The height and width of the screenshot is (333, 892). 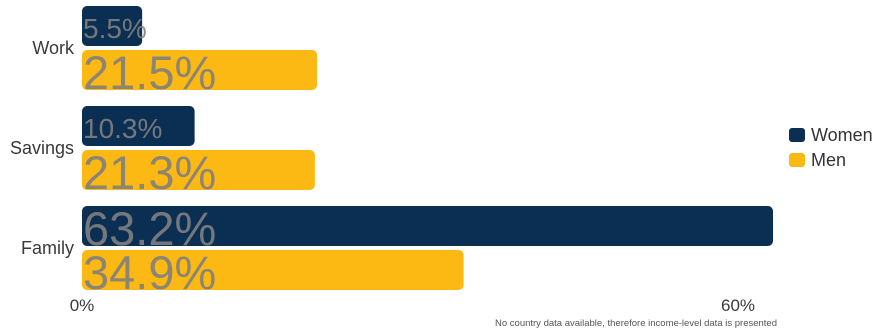 What do you see at coordinates (149, 228) in the screenshot?
I see `data-label-family-women: 63.2%` at bounding box center [149, 228].